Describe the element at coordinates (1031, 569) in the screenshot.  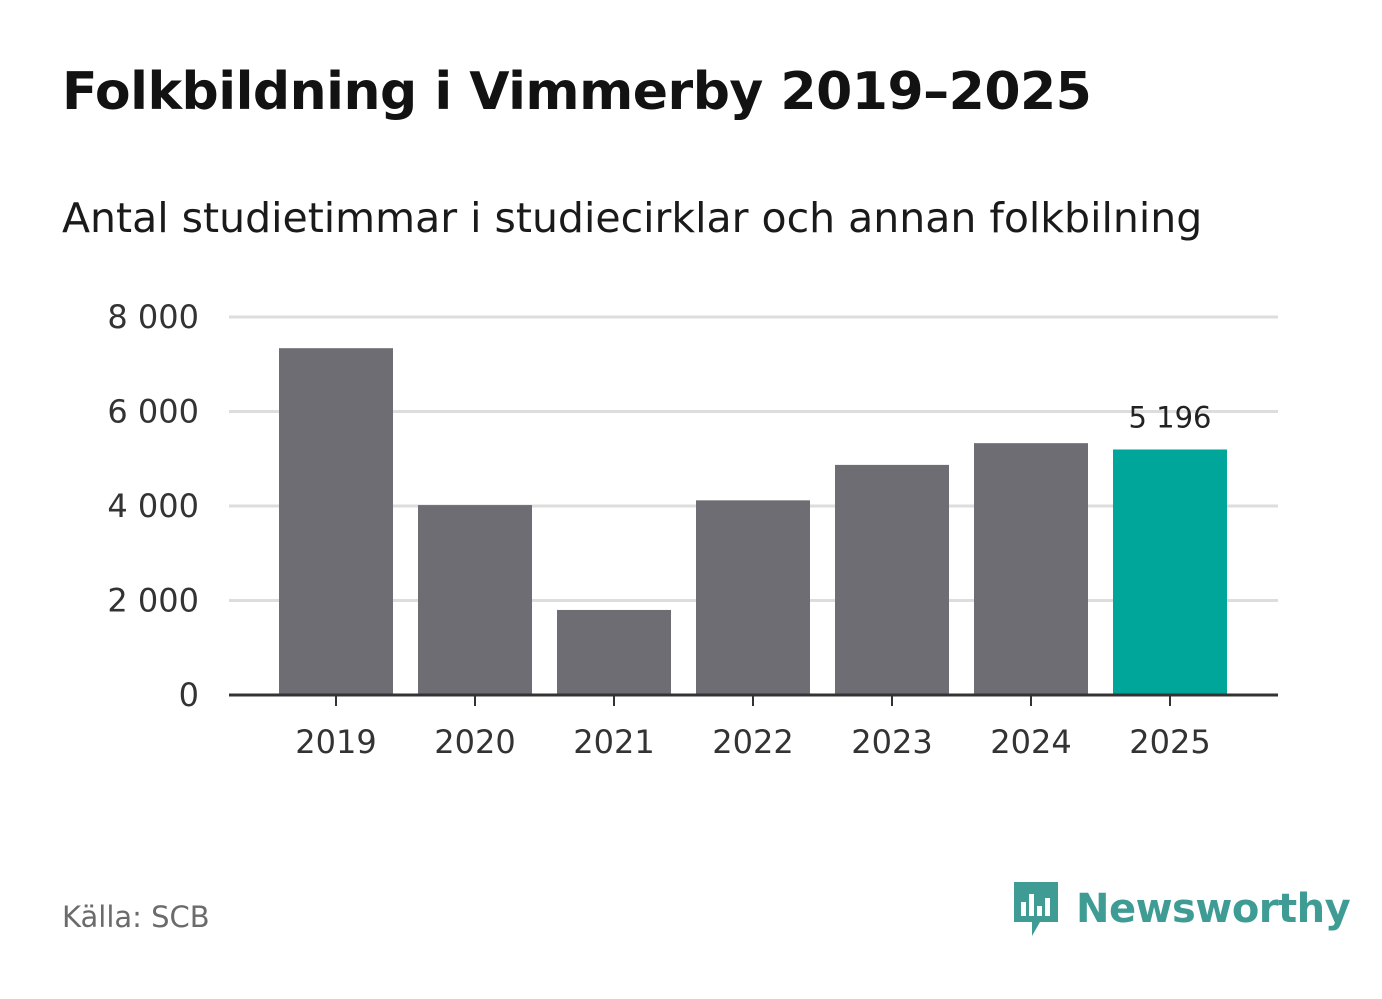
I see `bar-2024` at that location.